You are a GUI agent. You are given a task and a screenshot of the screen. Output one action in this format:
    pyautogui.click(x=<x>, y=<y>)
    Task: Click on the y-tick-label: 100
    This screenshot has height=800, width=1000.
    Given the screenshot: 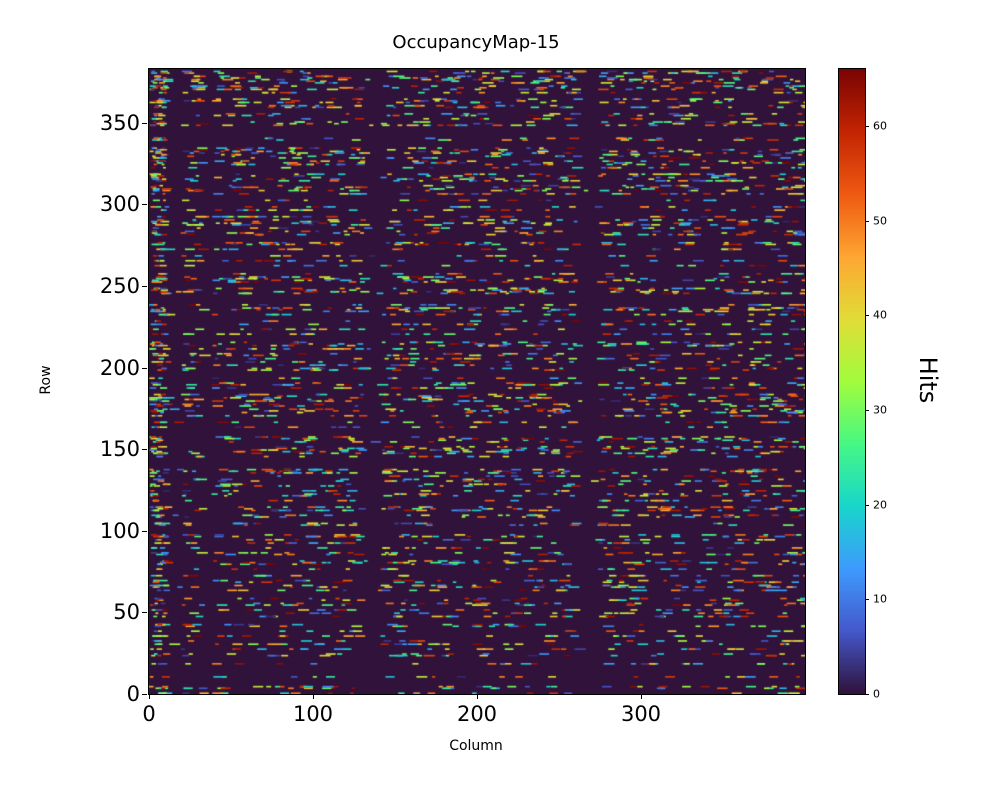 What is the action you would take?
    pyautogui.click(x=119, y=530)
    